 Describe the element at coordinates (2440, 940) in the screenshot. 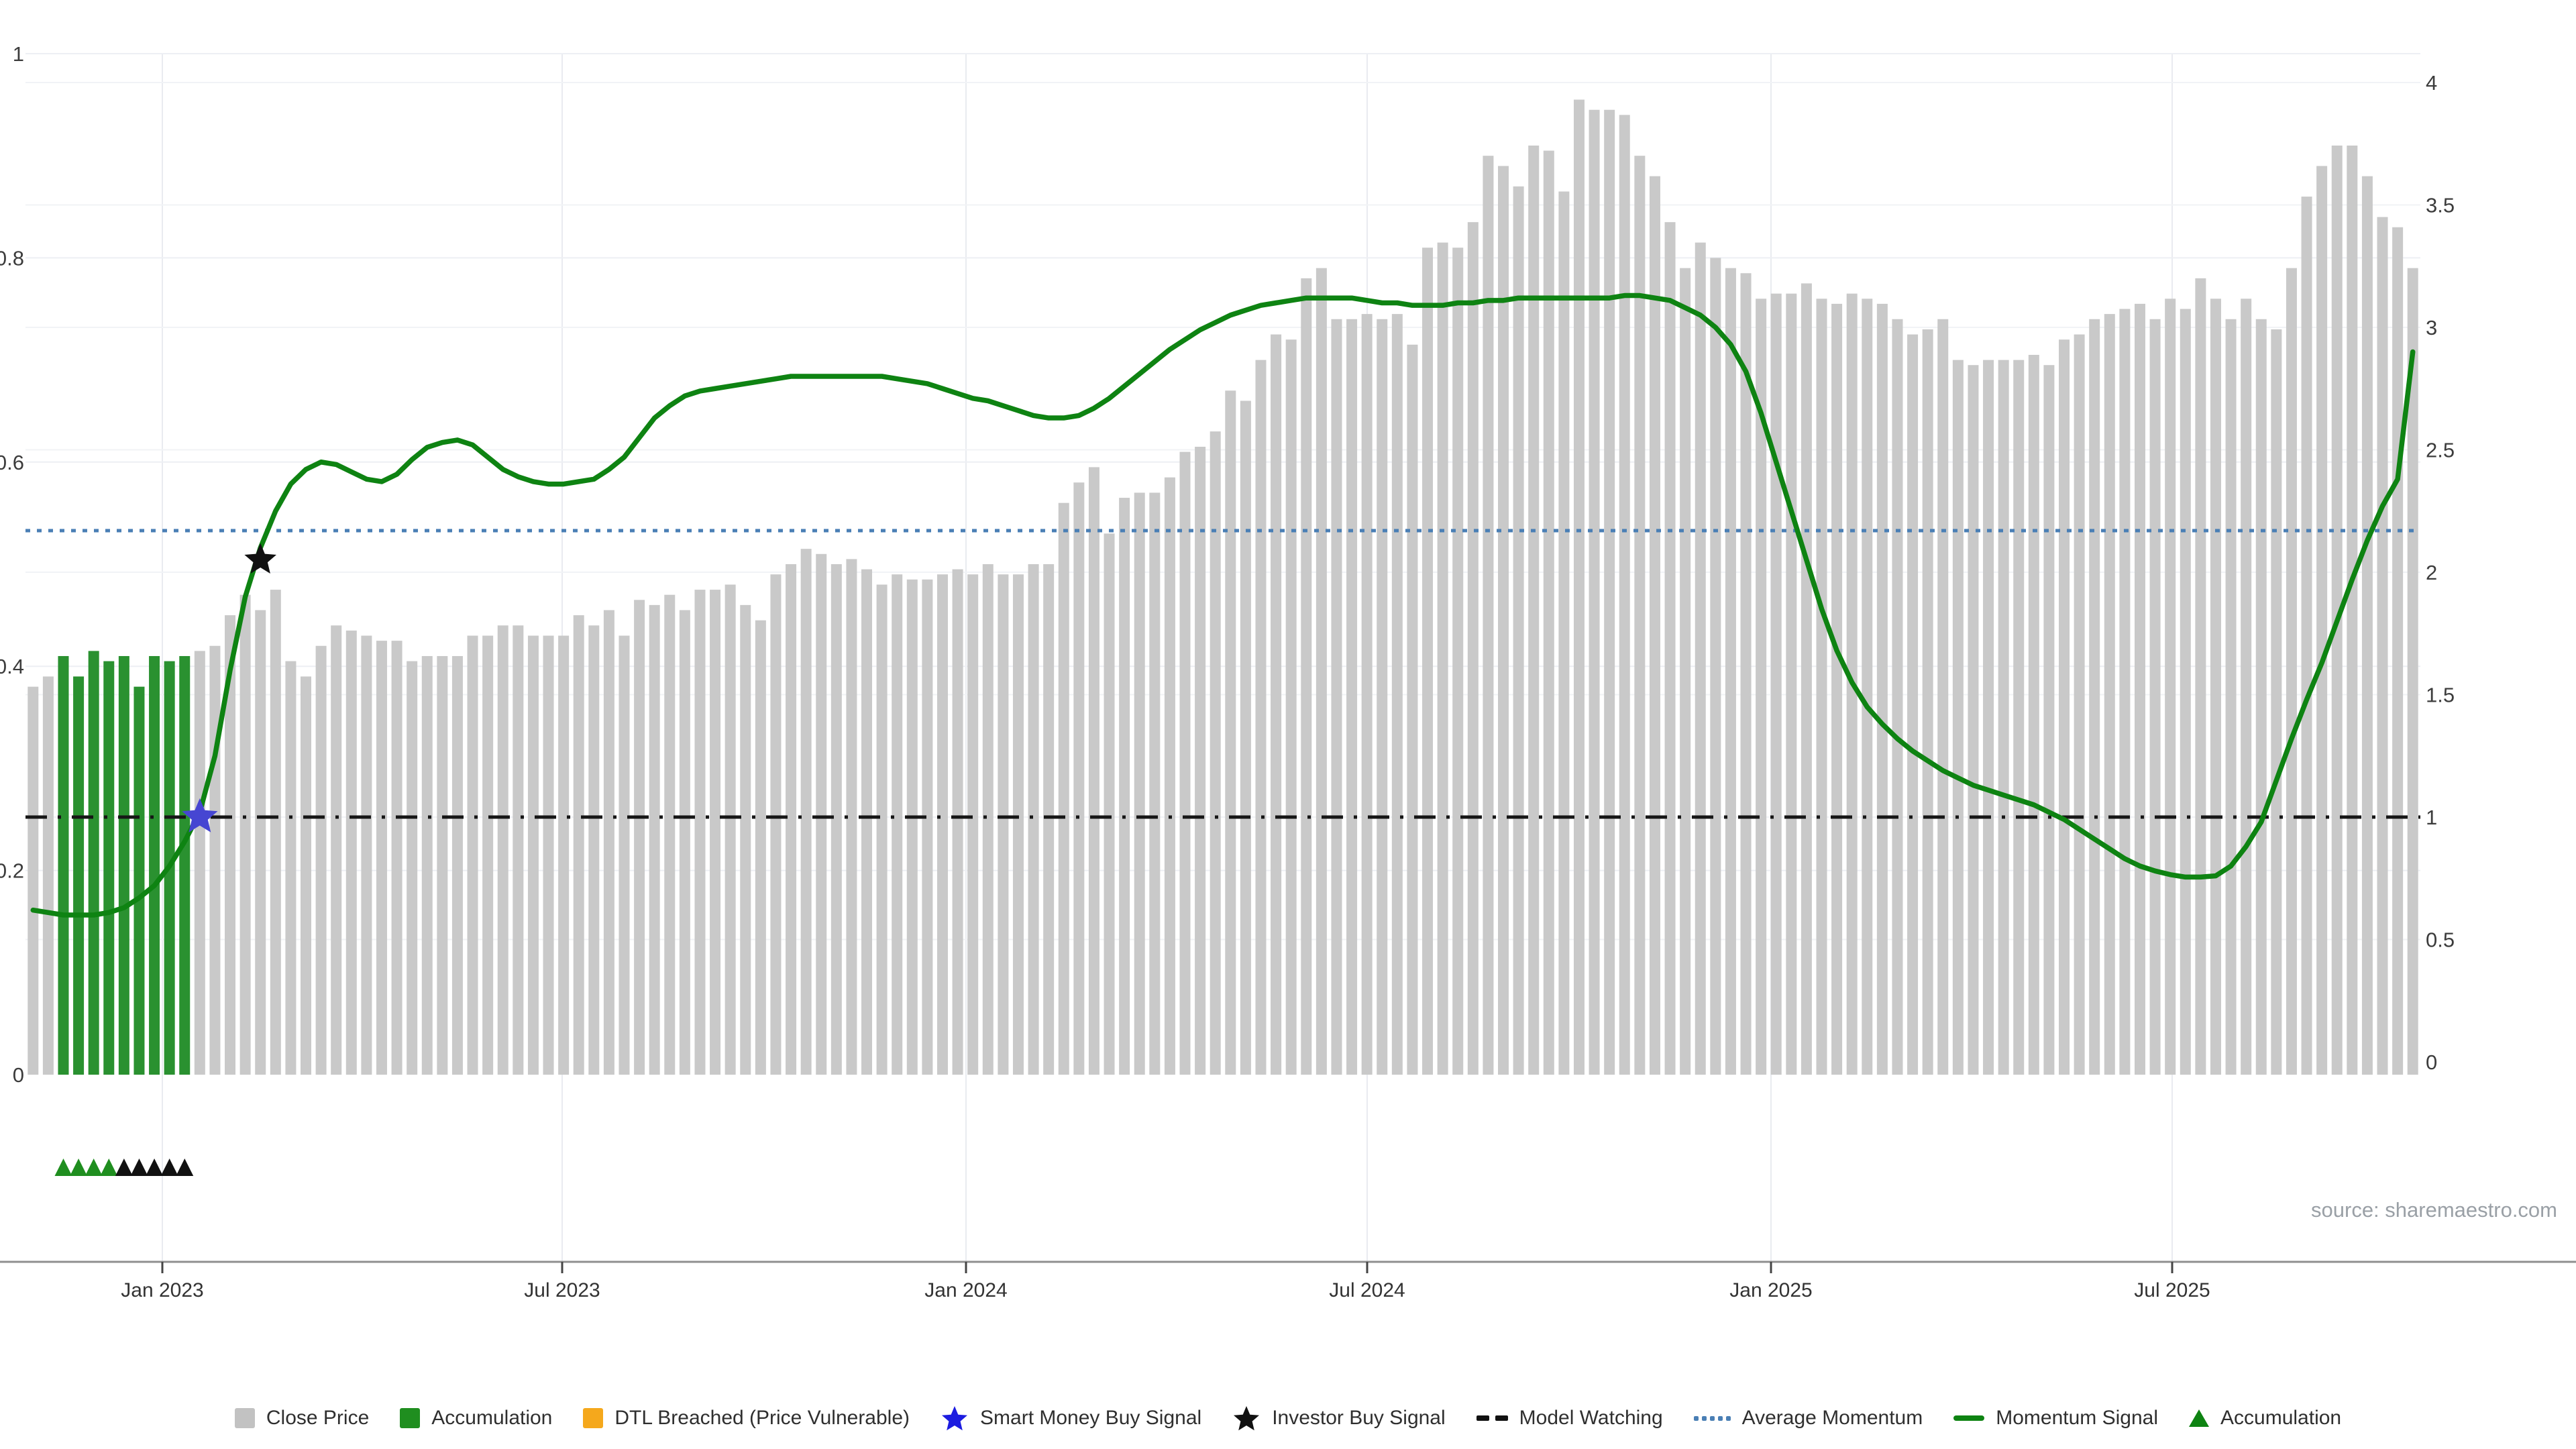

I see `right-axis-label: 0.5` at that location.